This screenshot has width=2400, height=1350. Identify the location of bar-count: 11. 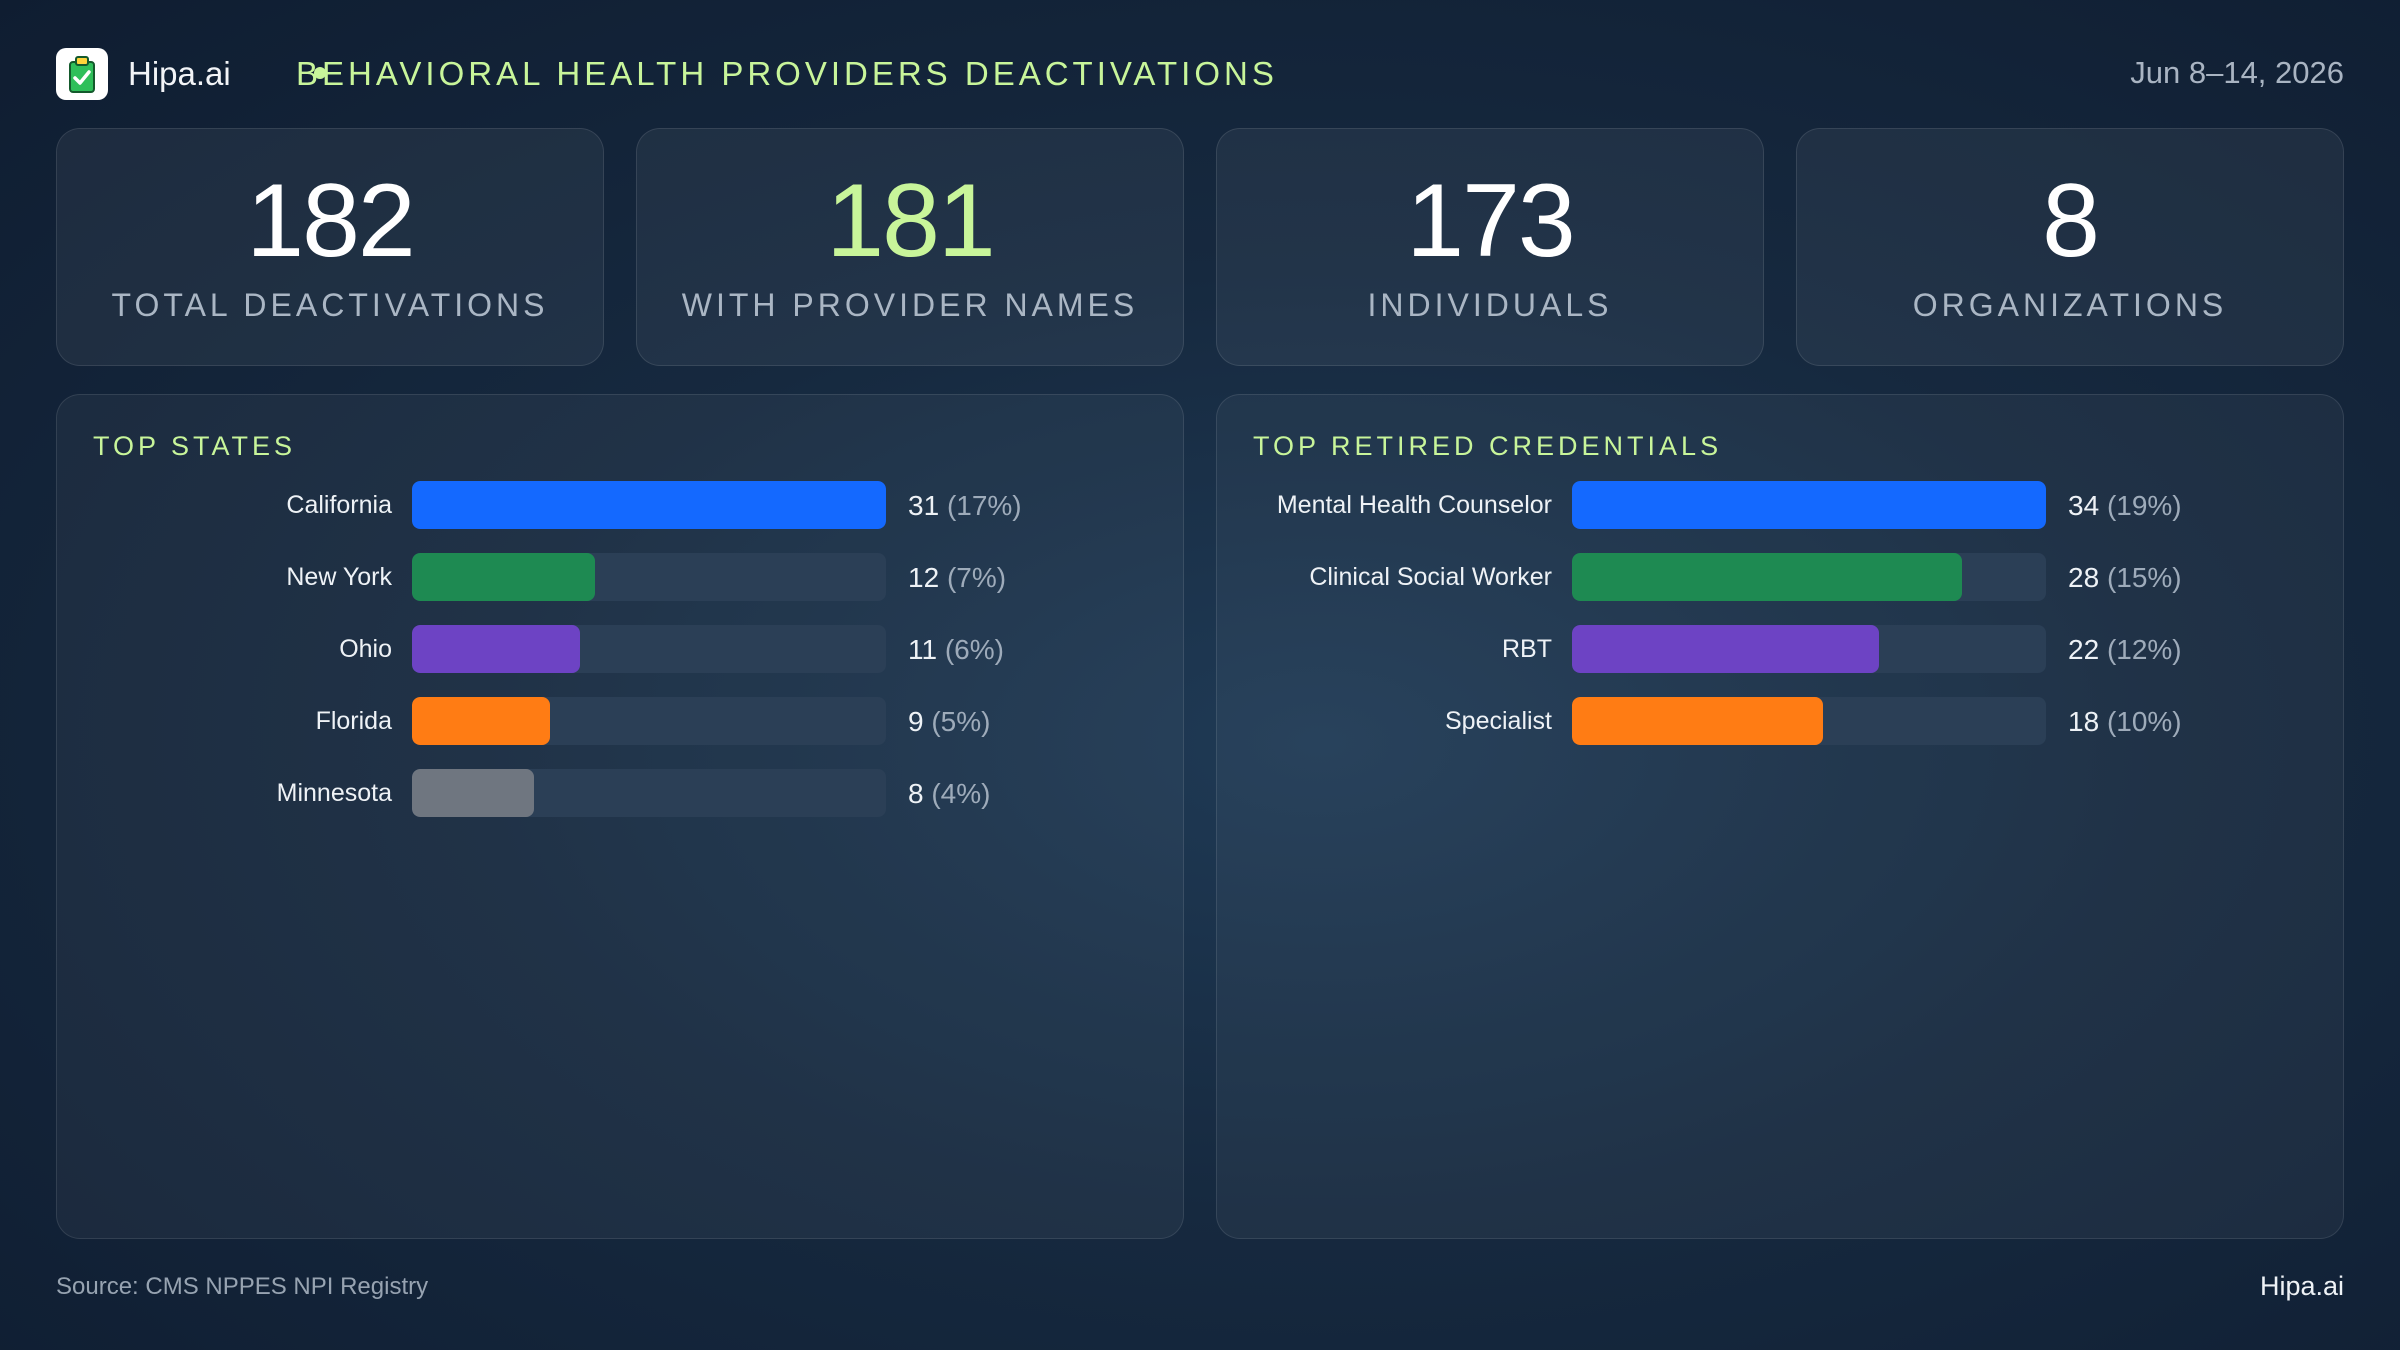
(923, 649).